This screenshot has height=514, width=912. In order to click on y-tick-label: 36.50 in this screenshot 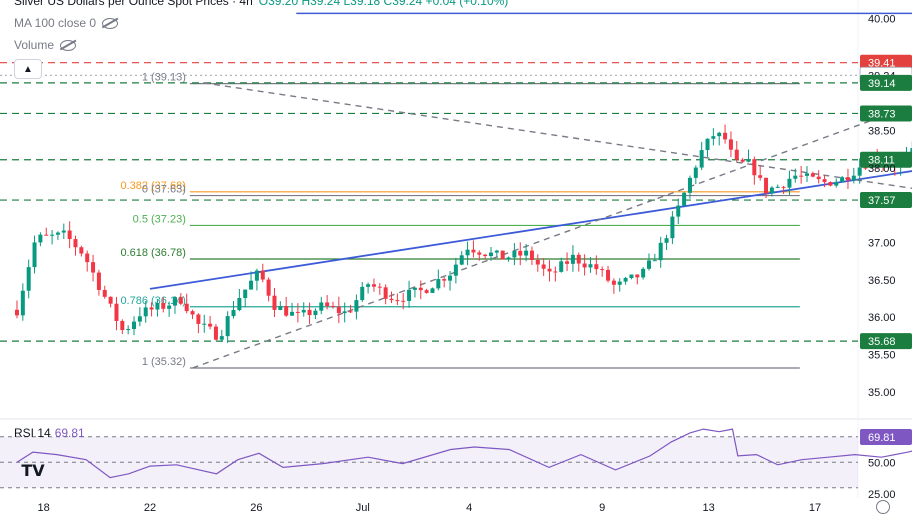, I will do `click(882, 281)`.